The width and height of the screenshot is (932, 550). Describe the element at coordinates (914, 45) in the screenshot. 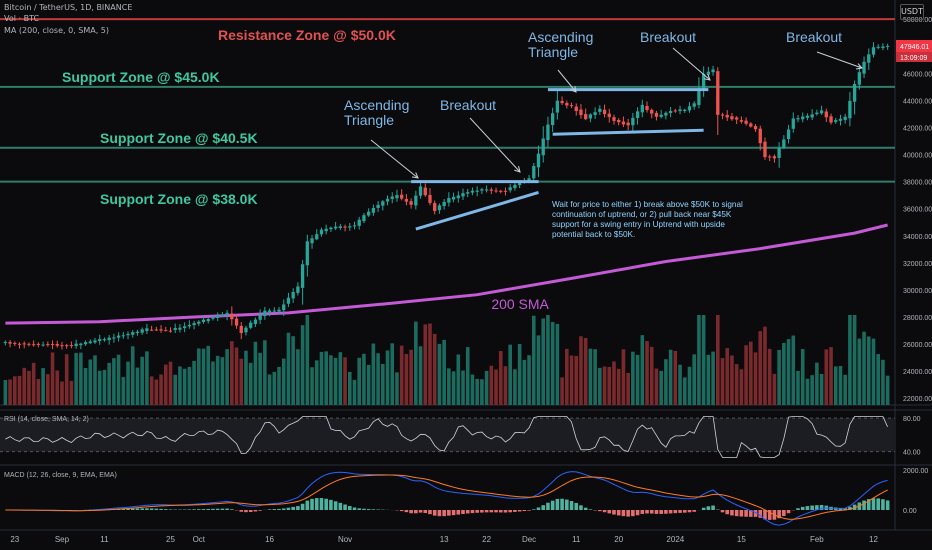

I see `price-badge` at that location.